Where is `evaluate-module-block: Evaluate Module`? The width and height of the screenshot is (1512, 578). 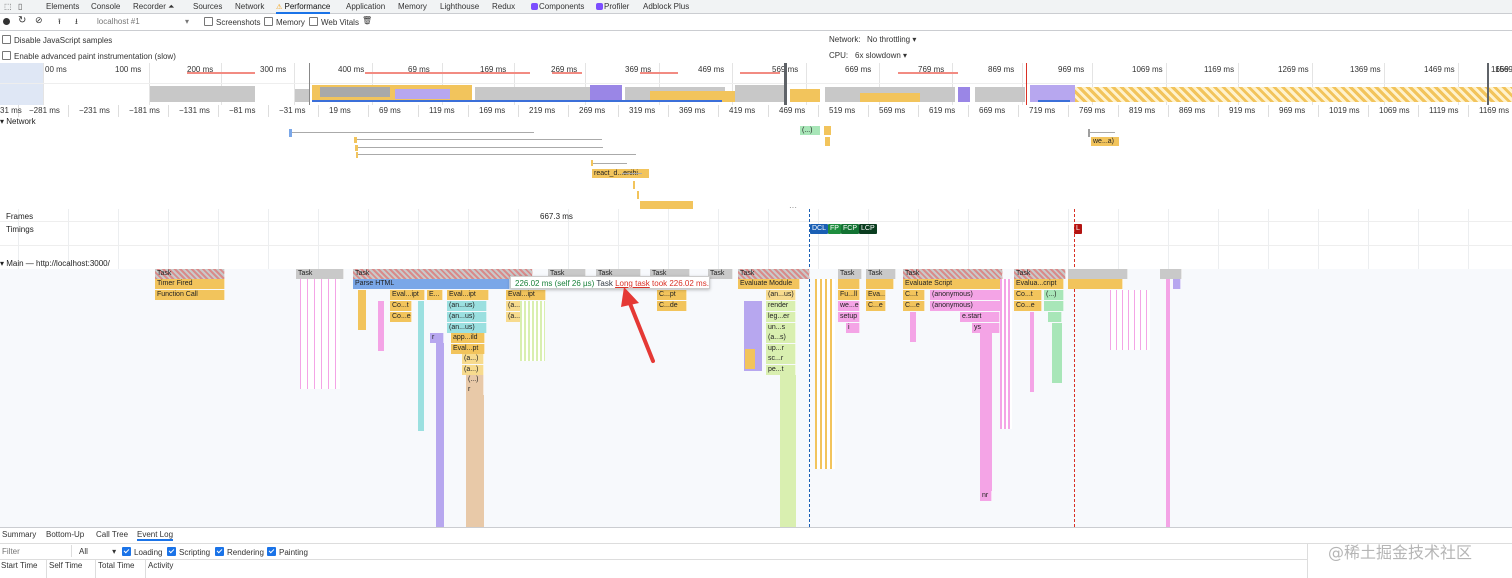 evaluate-module-block: Evaluate Module is located at coordinates (769, 284).